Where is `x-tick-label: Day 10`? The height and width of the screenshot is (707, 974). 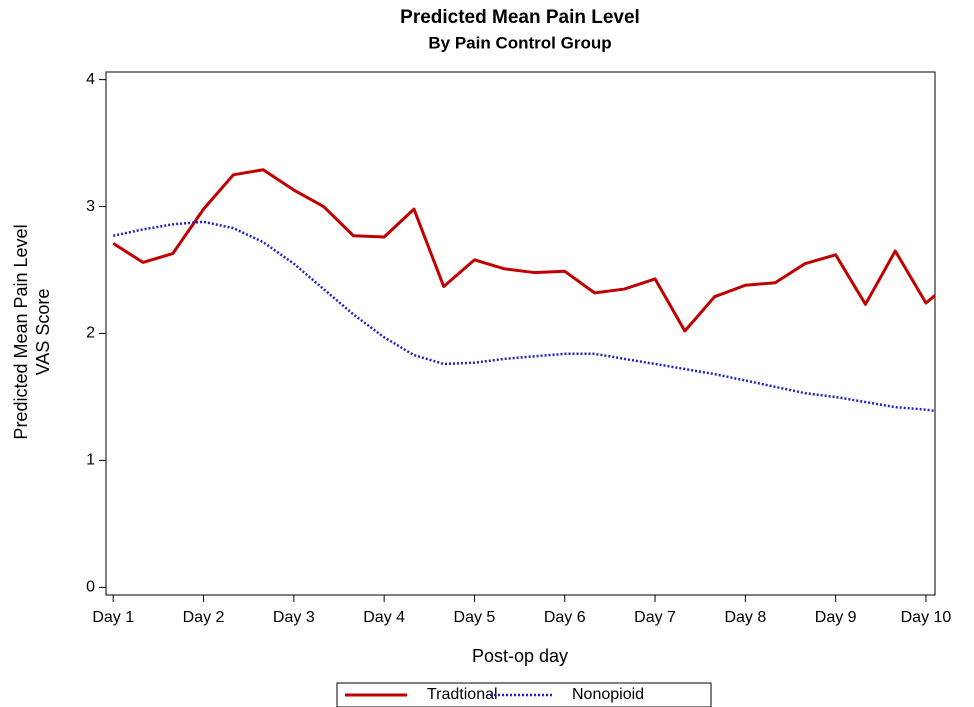 x-tick-label: Day 10 is located at coordinates (926, 617).